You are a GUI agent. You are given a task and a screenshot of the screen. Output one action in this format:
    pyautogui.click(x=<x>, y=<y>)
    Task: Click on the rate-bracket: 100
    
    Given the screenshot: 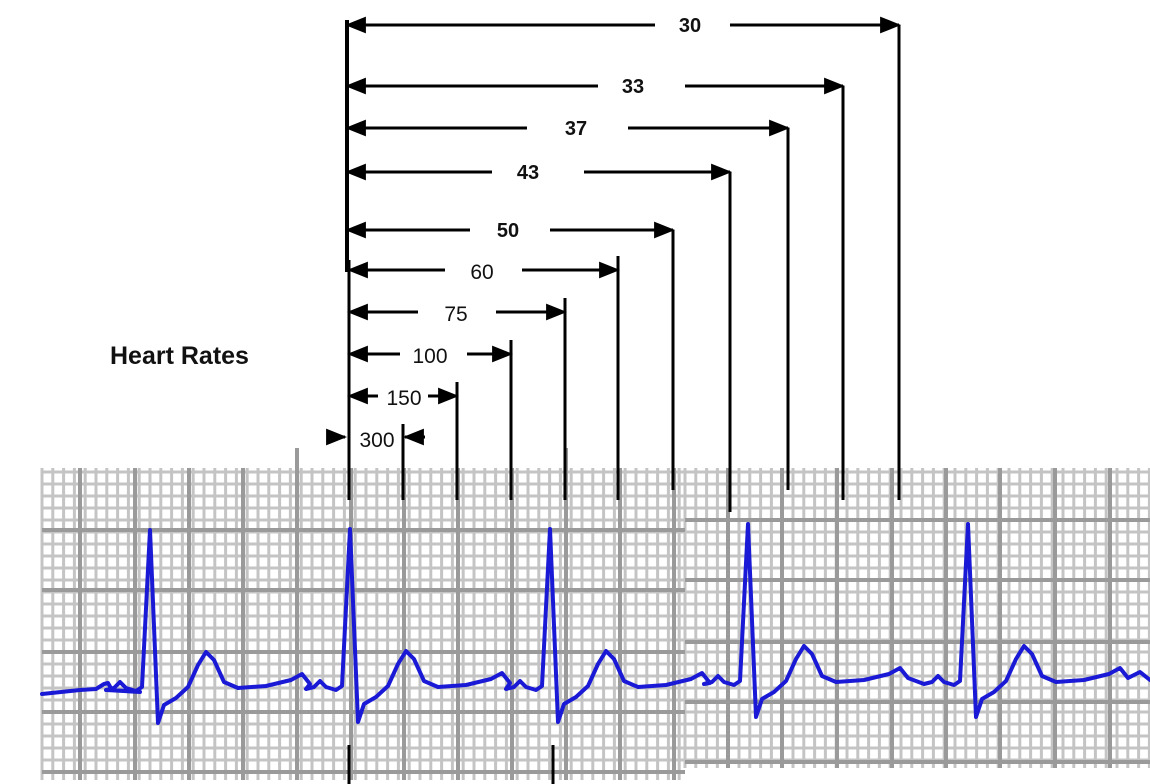 What is the action you would take?
    pyautogui.click(x=430, y=420)
    